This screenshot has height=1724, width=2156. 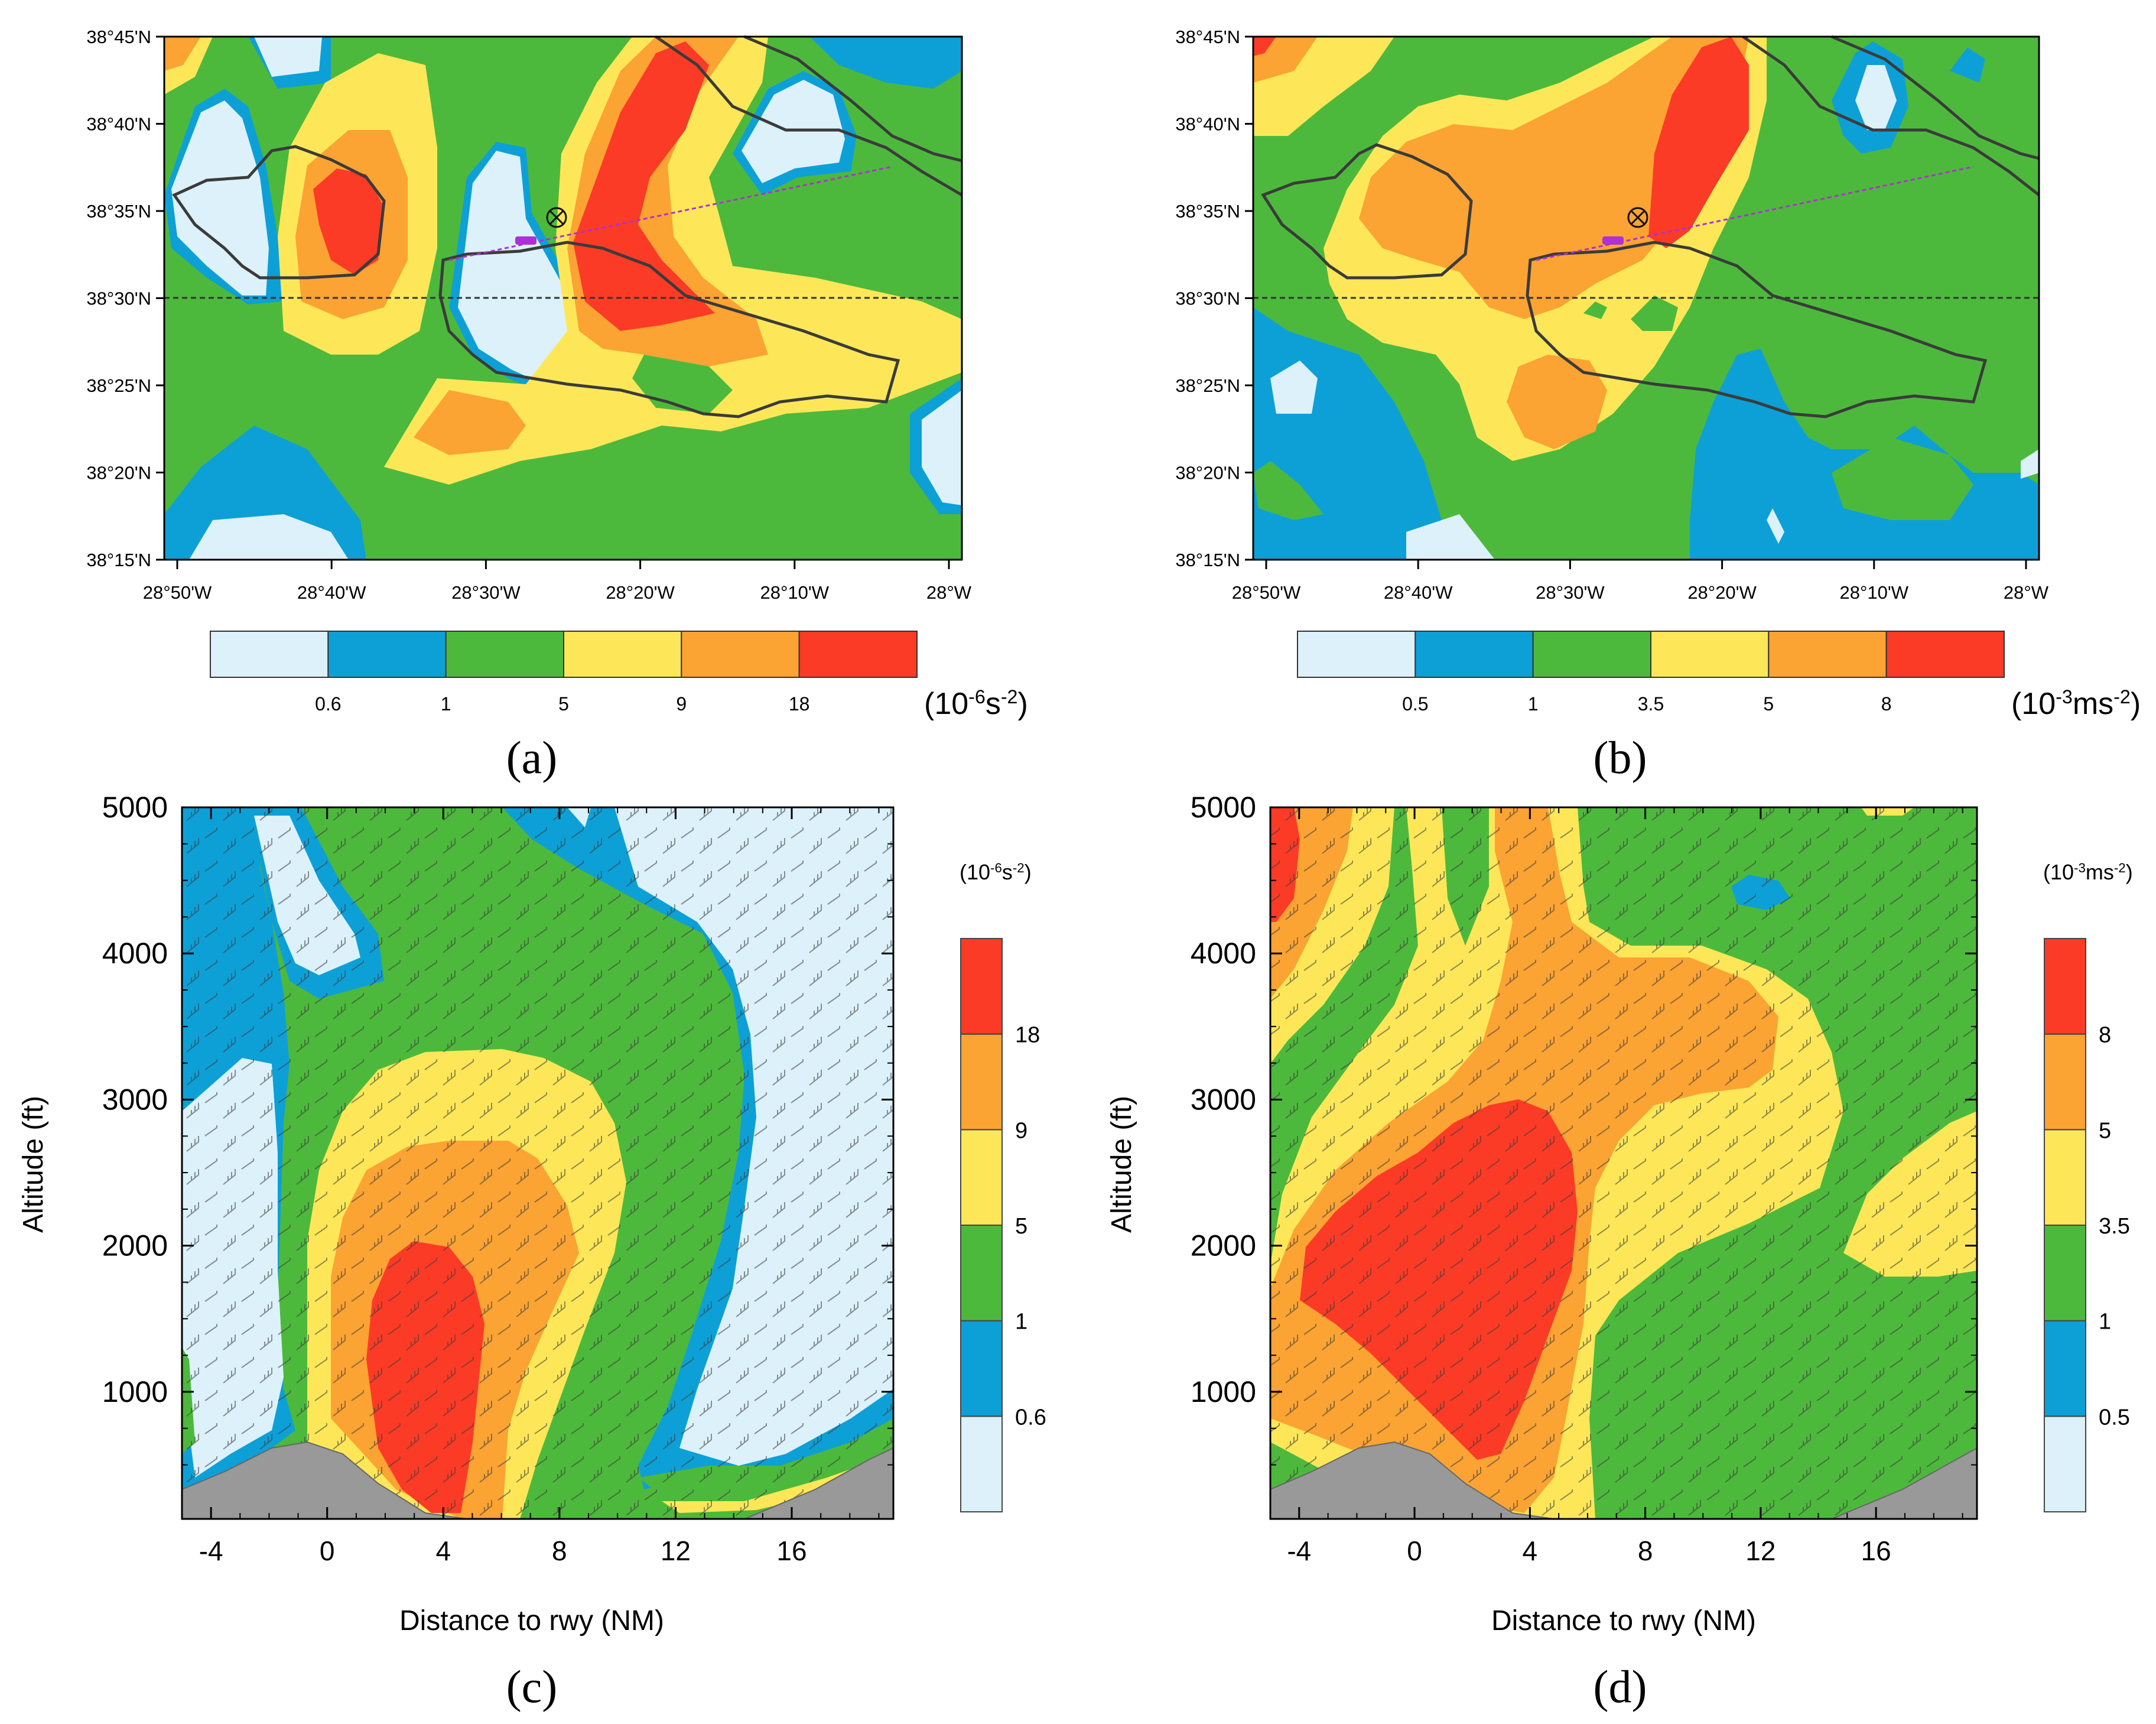 I want to click on panel-a-island-west, so click(x=279, y=212).